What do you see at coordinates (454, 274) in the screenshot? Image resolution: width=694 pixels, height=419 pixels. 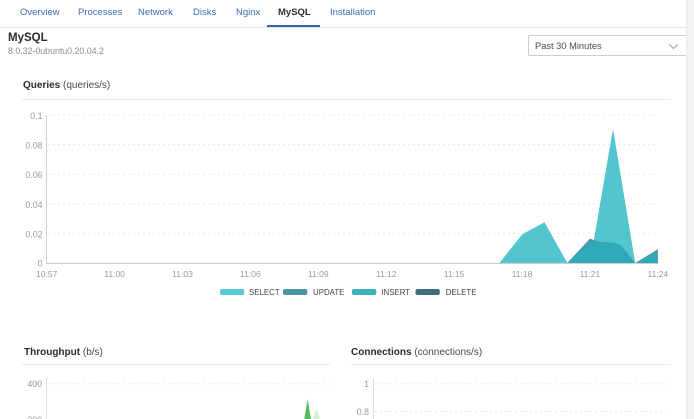 I see `svg-text: 11:15` at bounding box center [454, 274].